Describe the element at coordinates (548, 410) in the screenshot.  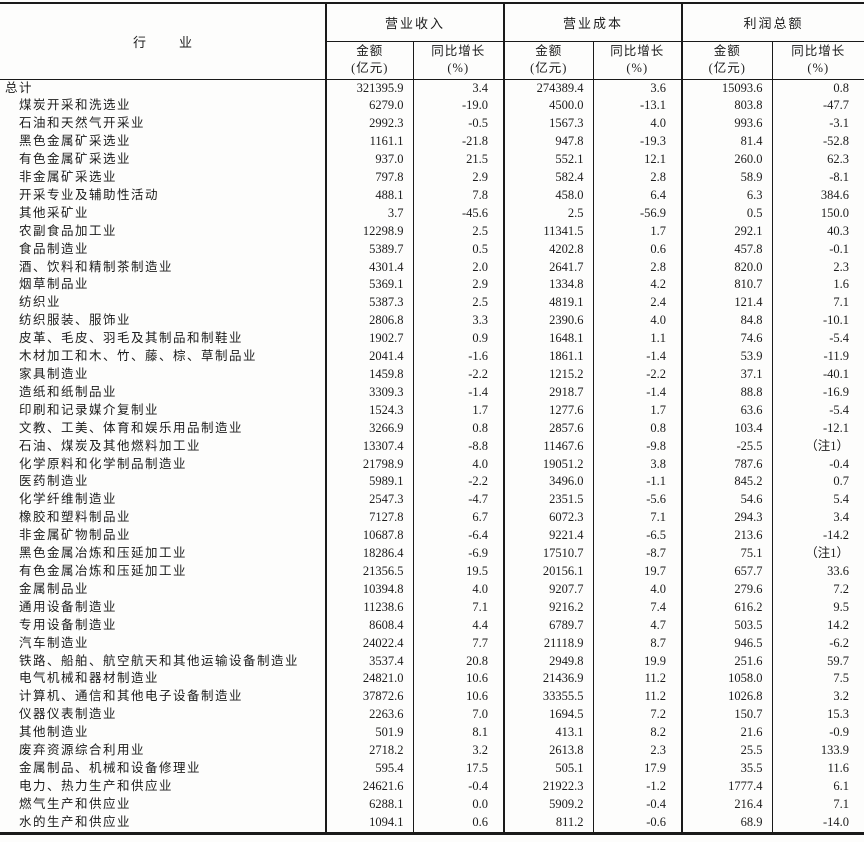
I see `cost-amount: 1277.6` at that location.